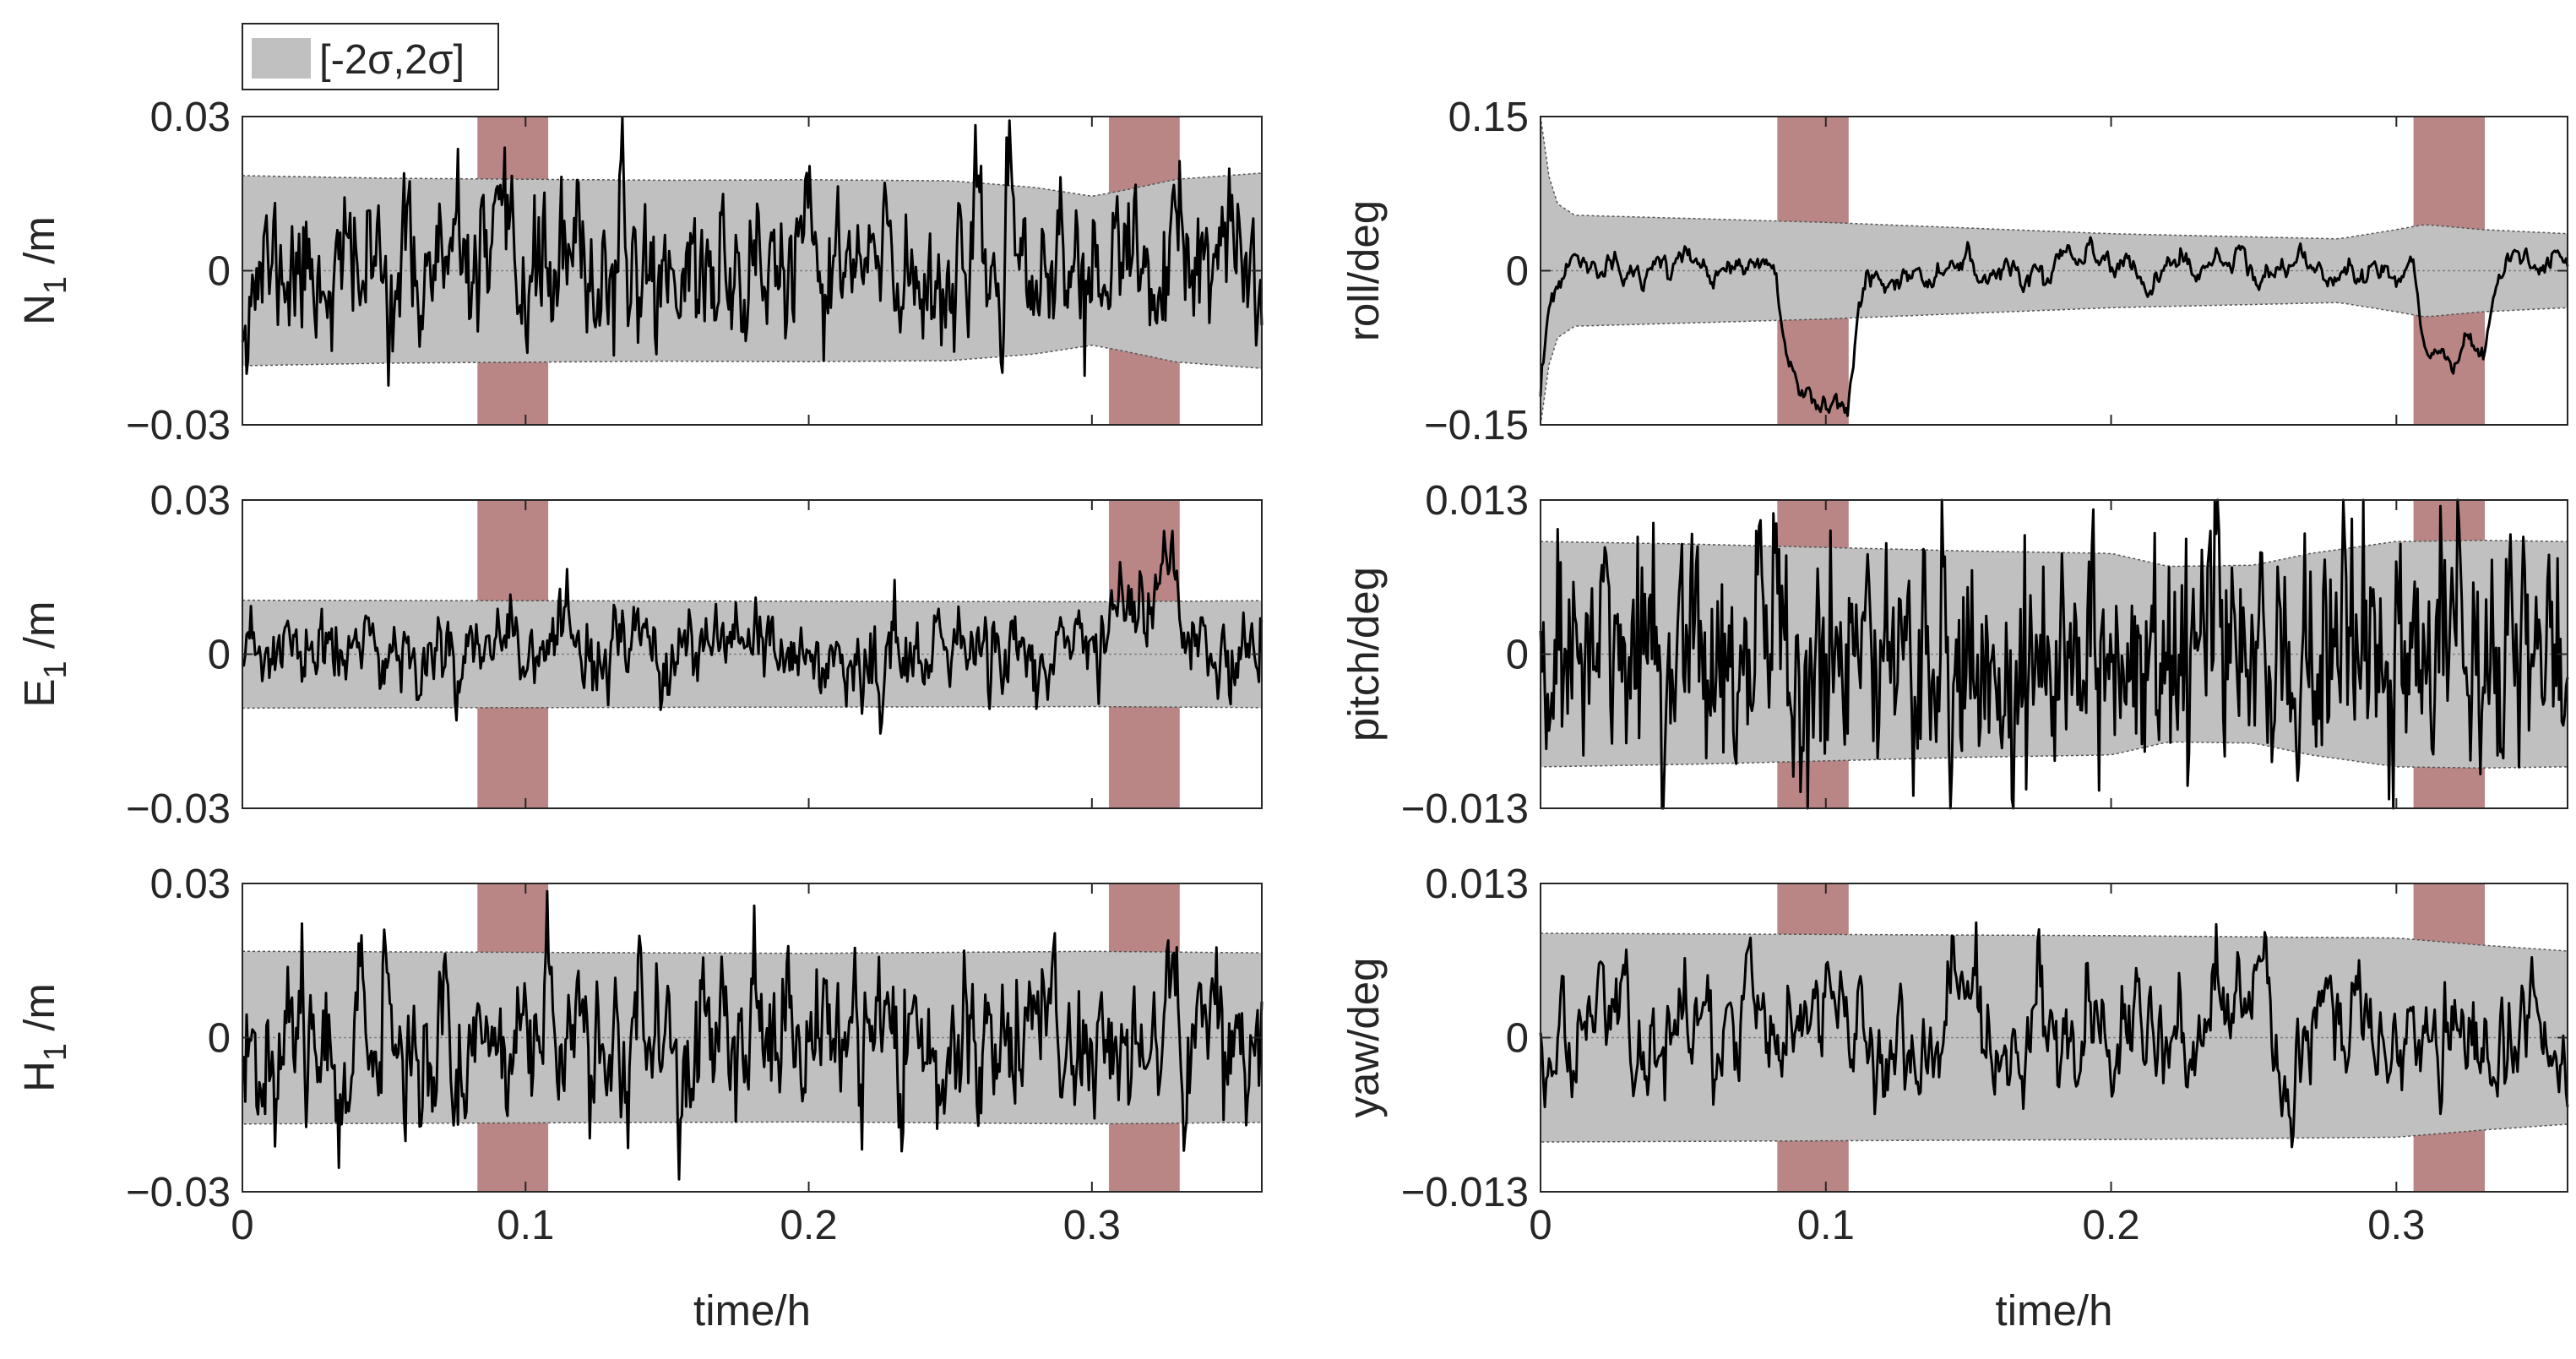  I want to click on legend-label: [-2σ,2σ], so click(392, 60).